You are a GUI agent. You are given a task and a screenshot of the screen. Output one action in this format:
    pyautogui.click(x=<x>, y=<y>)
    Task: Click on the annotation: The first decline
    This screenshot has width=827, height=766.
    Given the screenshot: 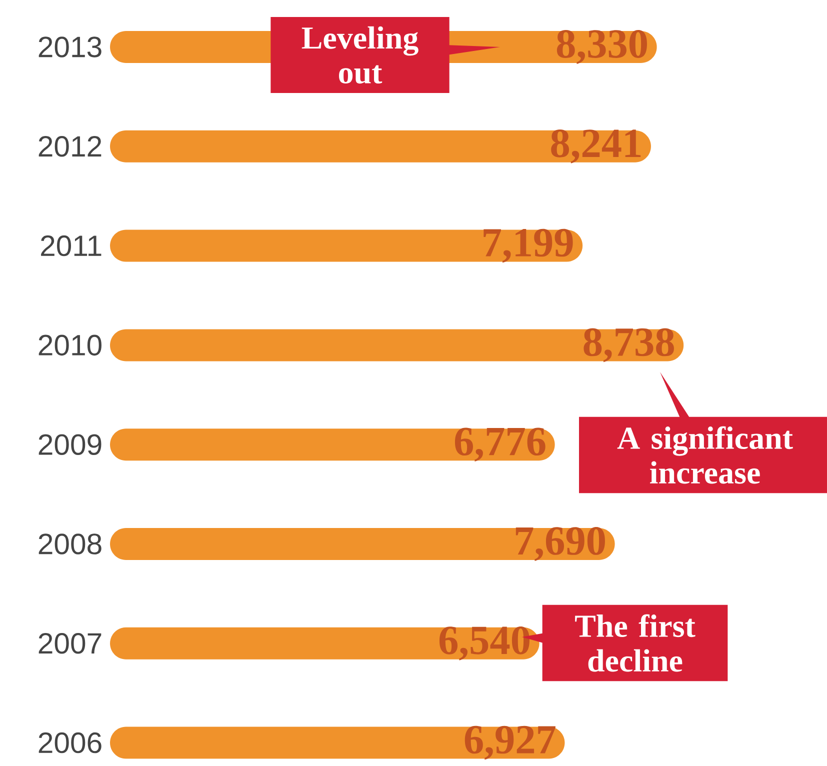 What is the action you would take?
    pyautogui.click(x=635, y=643)
    